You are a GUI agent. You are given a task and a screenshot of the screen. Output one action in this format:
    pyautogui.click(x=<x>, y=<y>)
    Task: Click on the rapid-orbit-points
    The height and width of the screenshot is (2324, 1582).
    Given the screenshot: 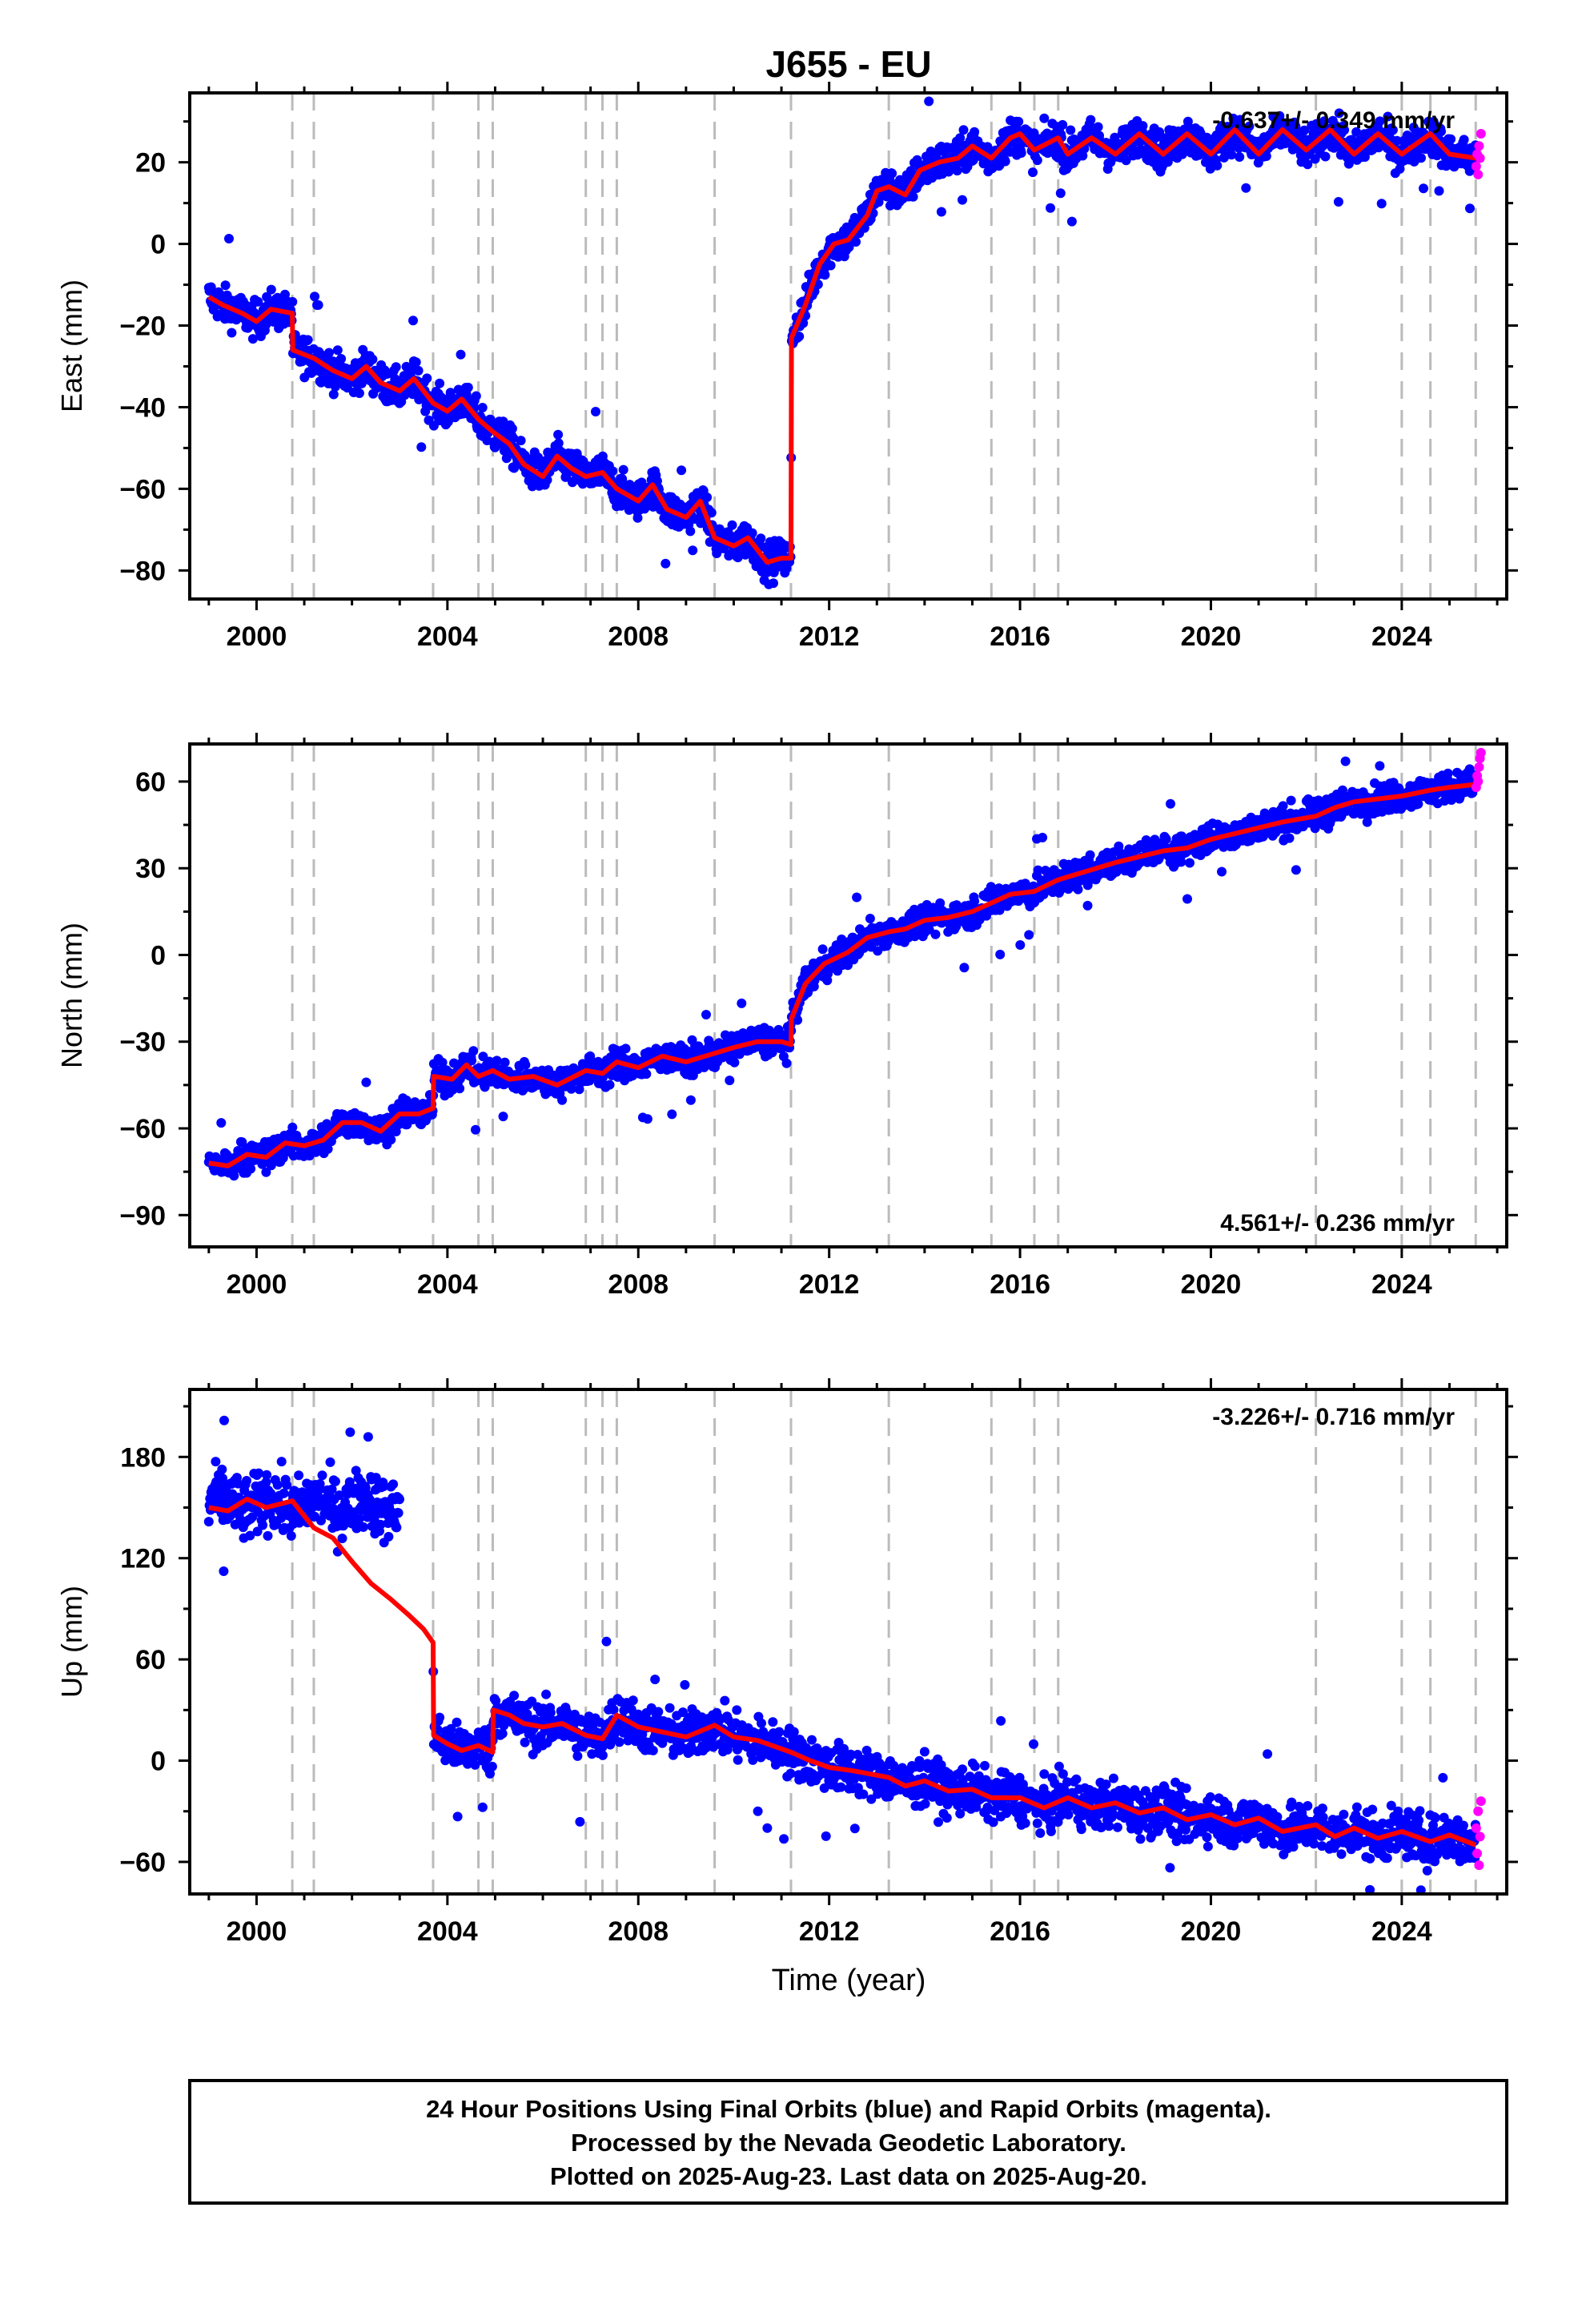 What is the action you would take?
    pyautogui.click(x=1478, y=153)
    